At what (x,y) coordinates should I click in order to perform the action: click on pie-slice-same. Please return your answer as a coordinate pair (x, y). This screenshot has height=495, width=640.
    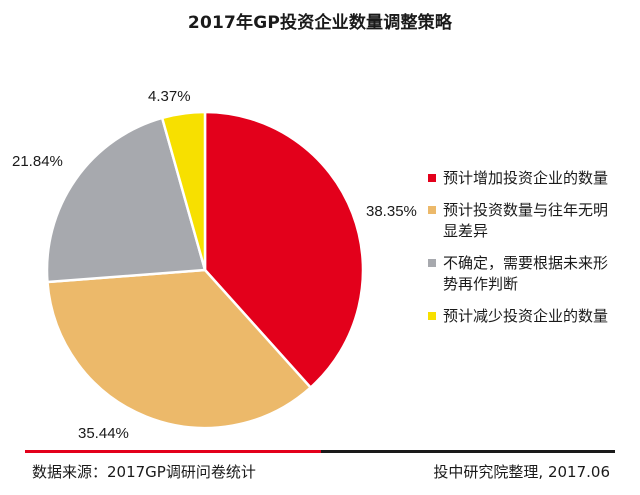
    Looking at the image, I should click on (179, 349).